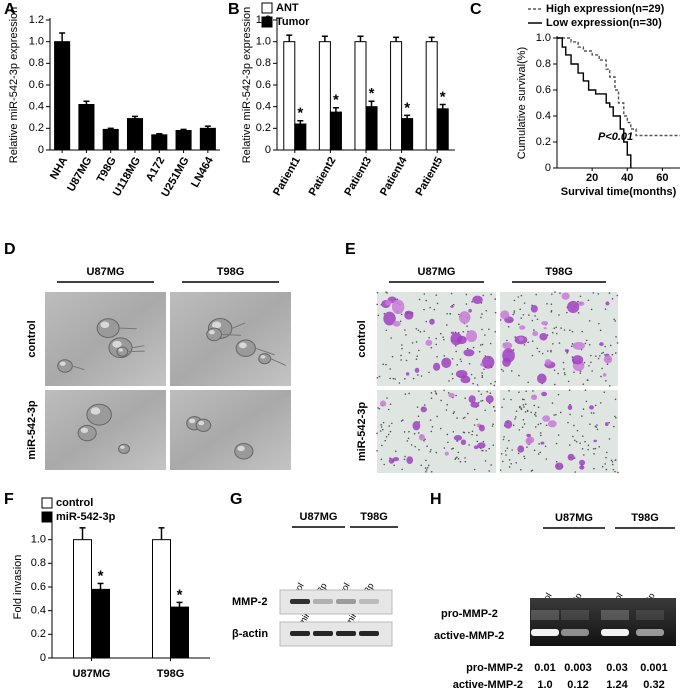 This screenshot has width=693, height=696. I want to click on panel-letter: B, so click(234, 9).